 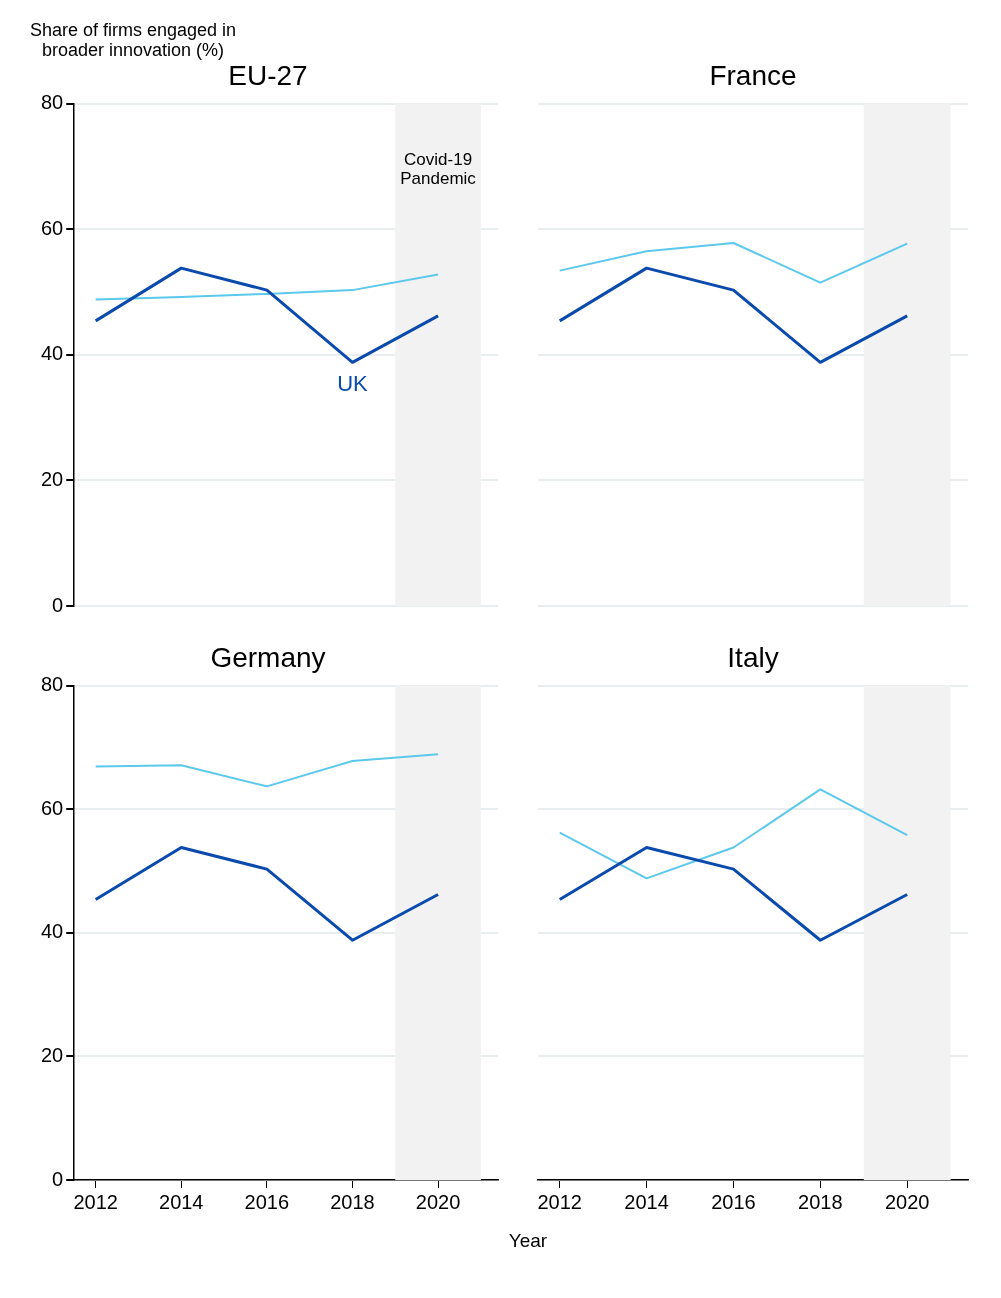 I want to click on chart-title: France, so click(x=753, y=75).